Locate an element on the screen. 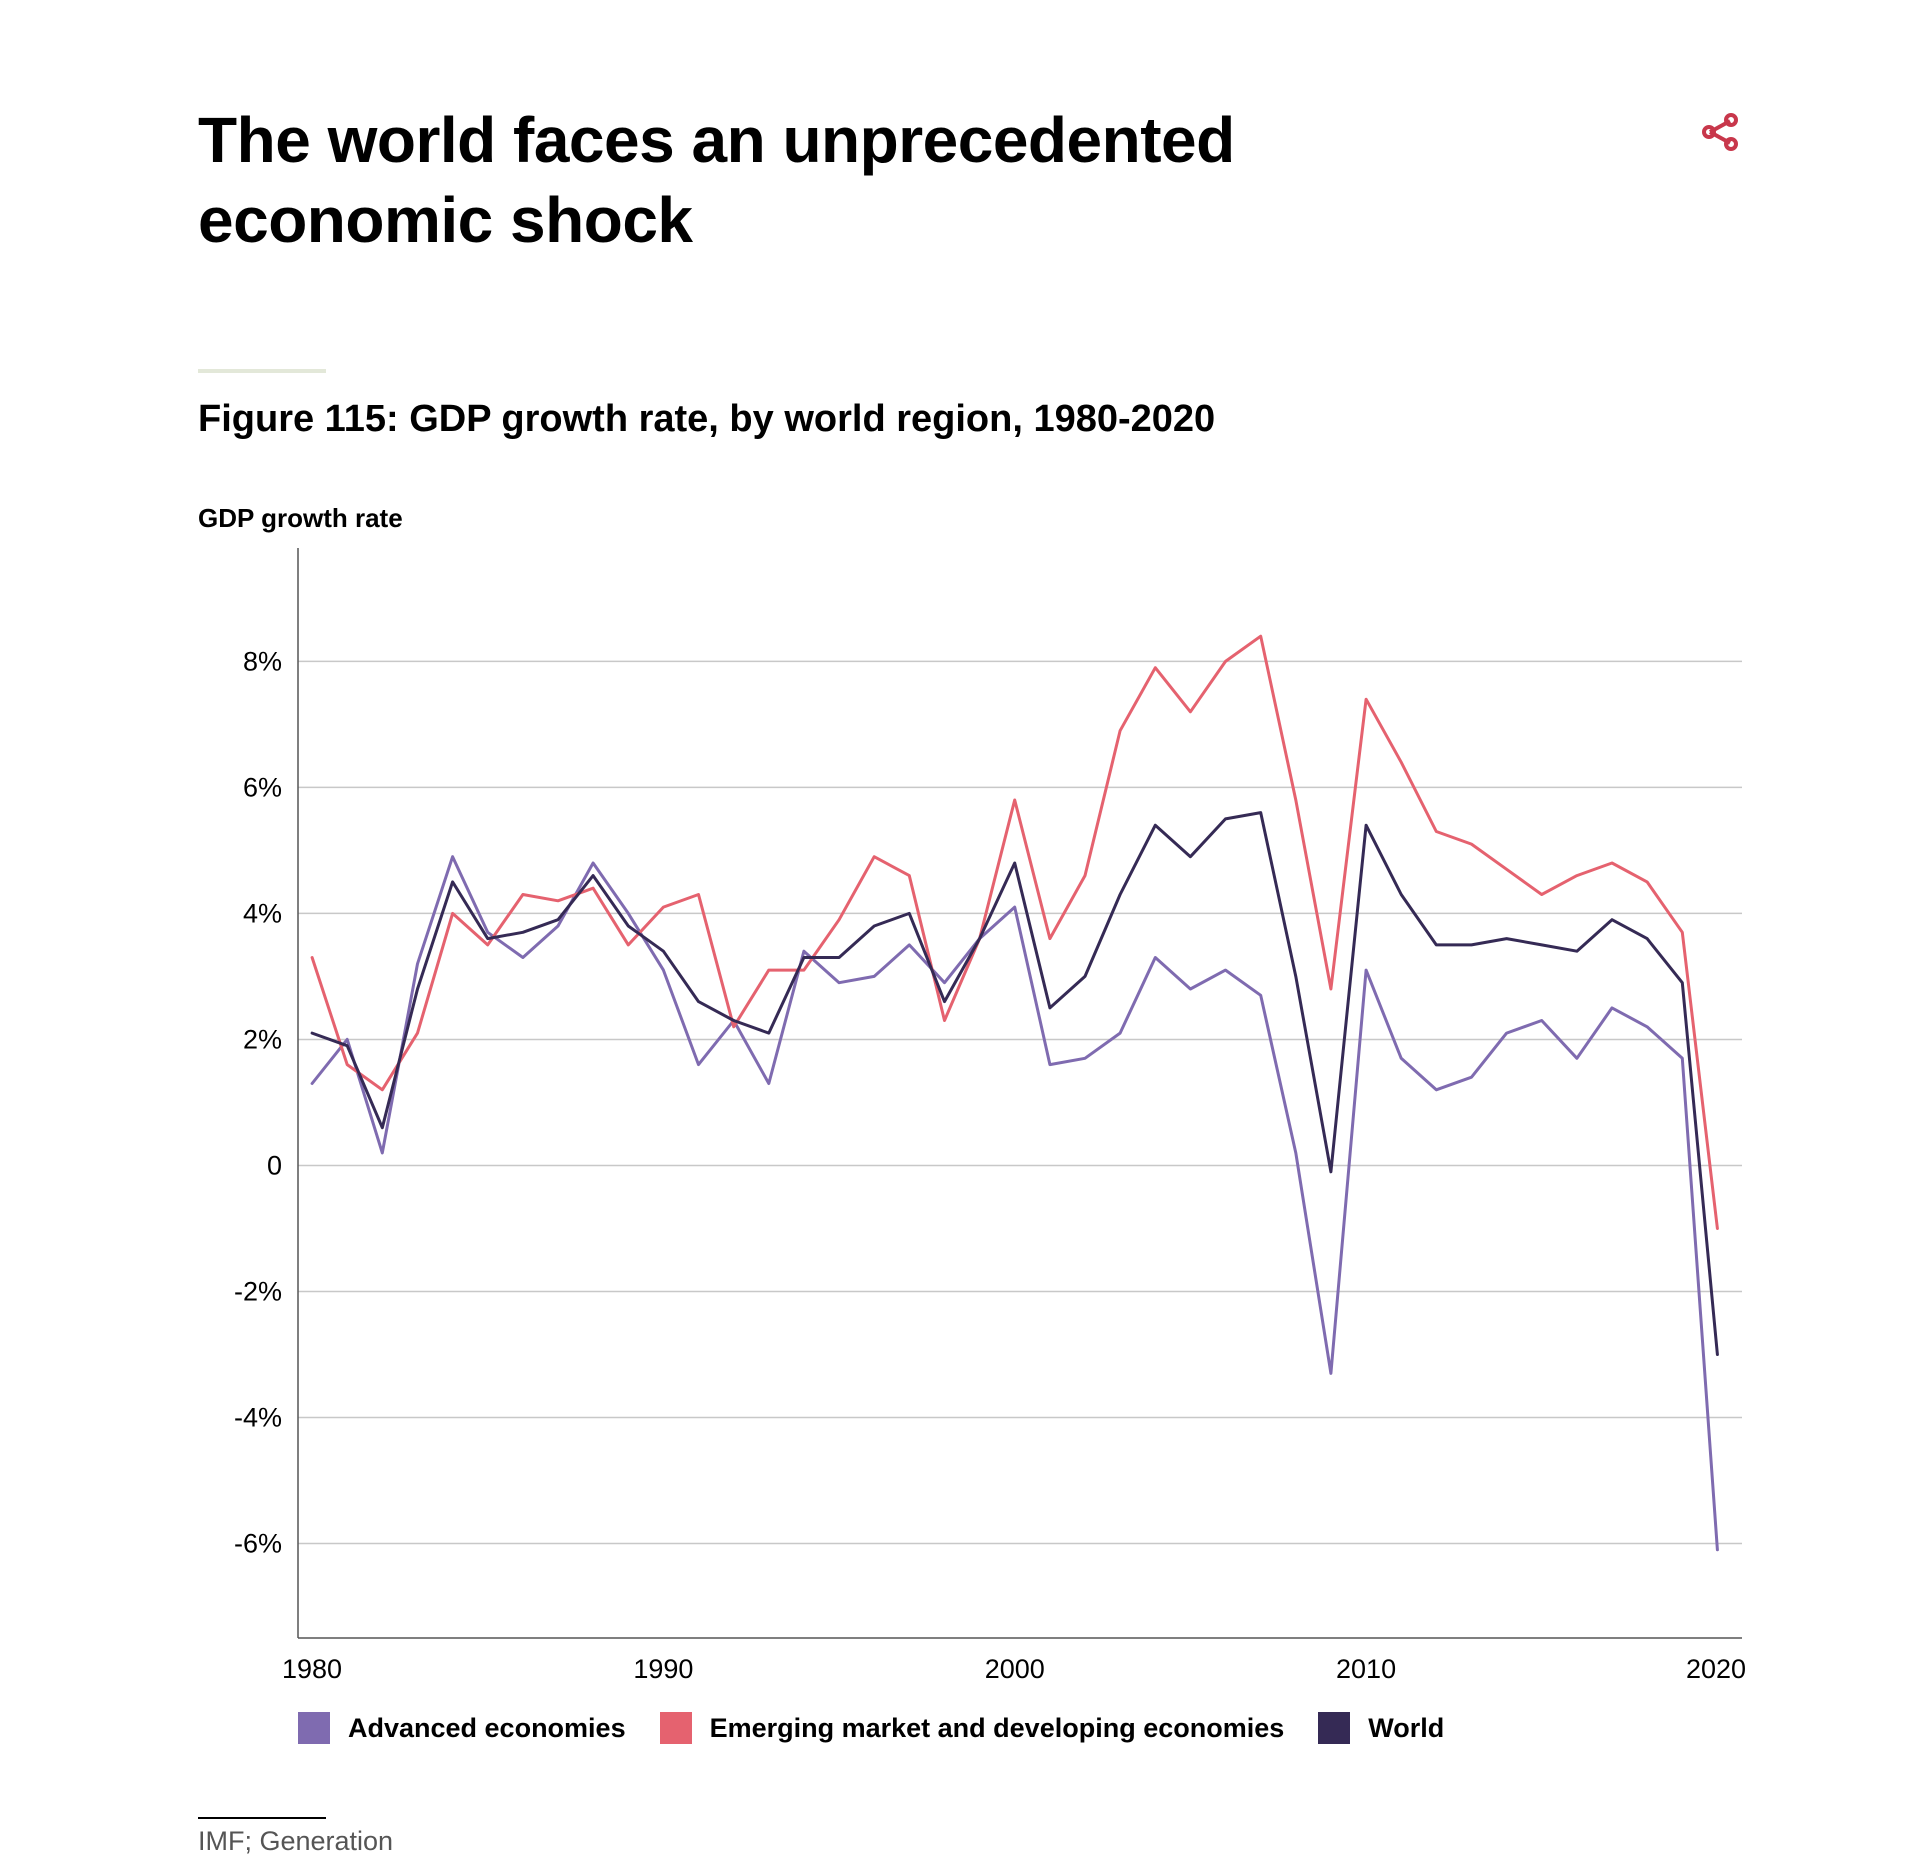  x-tick-label: 1990 is located at coordinates (663, 1669).